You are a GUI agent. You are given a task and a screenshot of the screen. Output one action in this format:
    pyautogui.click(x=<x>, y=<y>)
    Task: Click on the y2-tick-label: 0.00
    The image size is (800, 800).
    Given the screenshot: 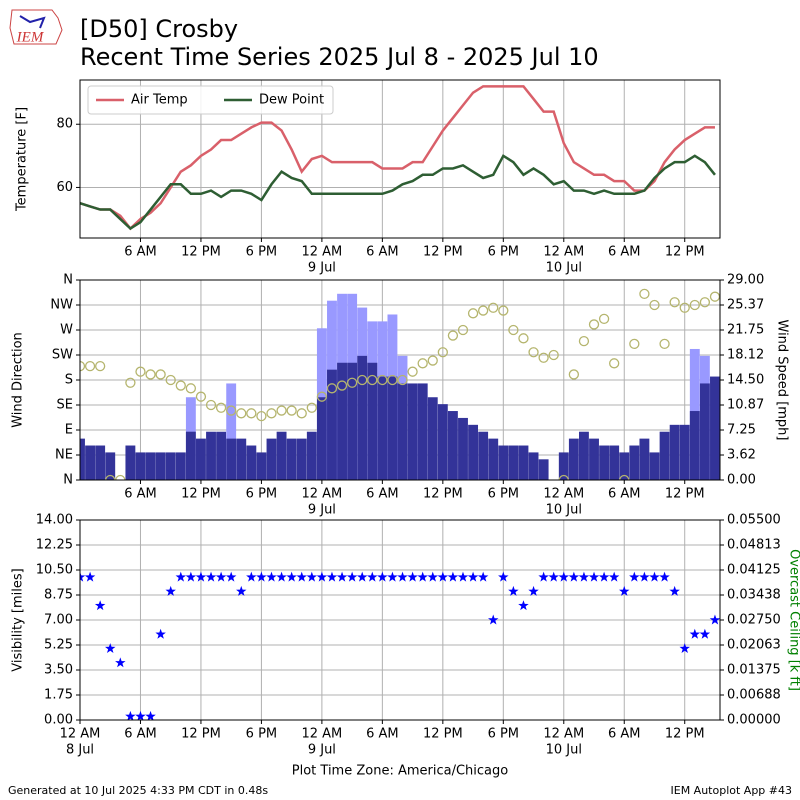 What is the action you would take?
    pyautogui.click(x=741, y=480)
    